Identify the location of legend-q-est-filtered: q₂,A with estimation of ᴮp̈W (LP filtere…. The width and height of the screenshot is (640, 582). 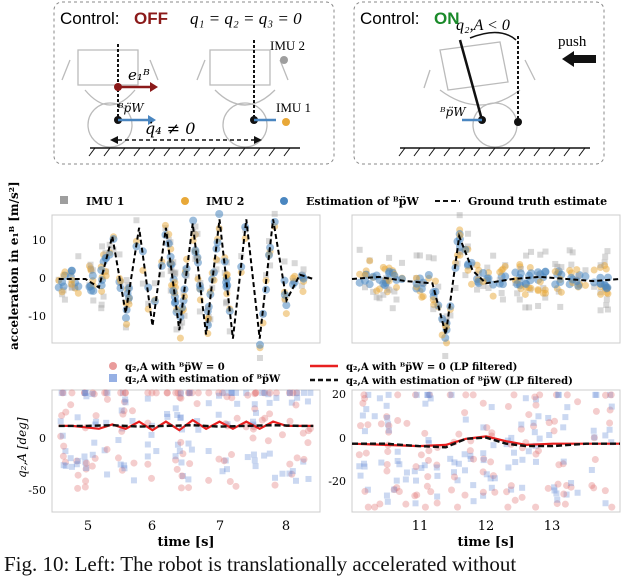
(459, 381).